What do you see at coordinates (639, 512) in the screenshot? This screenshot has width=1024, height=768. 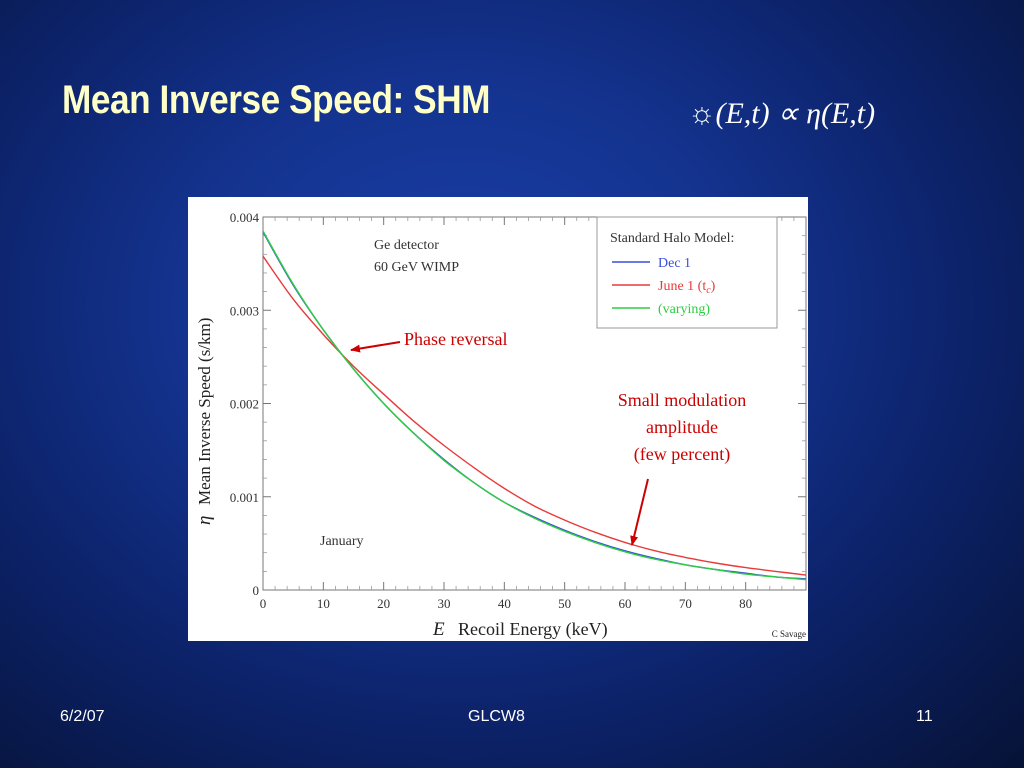 I see `modulation-arrow` at bounding box center [639, 512].